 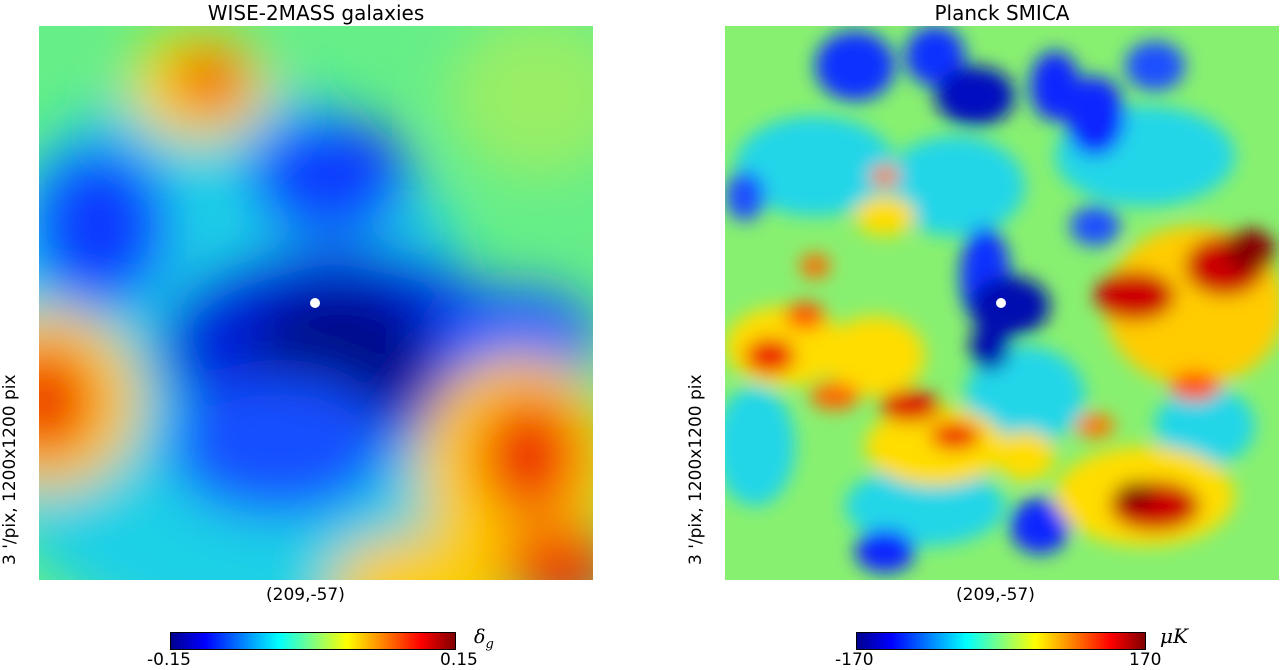 What do you see at coordinates (316, 13) in the screenshot?
I see `panel-title: WISE-2MASS galaxies` at bounding box center [316, 13].